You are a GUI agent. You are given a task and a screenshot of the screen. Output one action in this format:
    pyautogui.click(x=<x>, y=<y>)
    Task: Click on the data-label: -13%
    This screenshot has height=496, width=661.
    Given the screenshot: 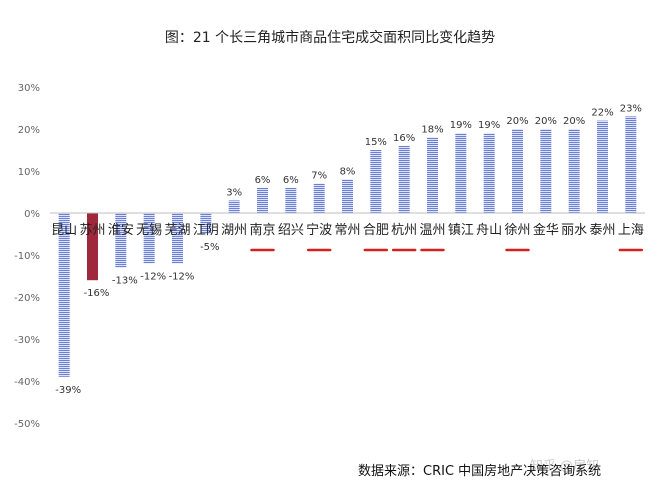 What is the action you would take?
    pyautogui.click(x=125, y=281)
    